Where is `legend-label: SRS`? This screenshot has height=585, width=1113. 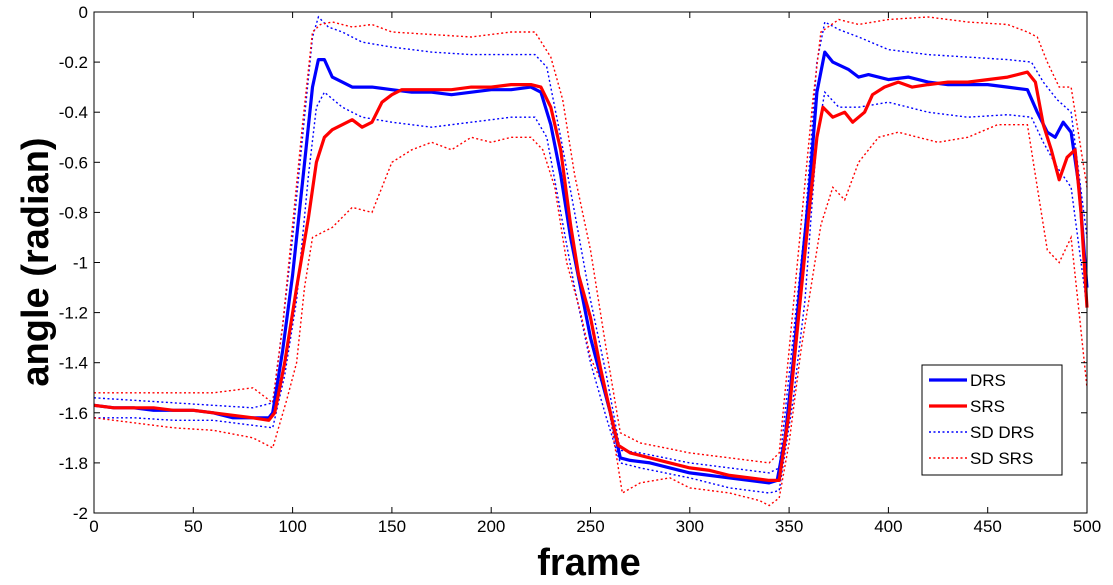
legend-label: SRS is located at coordinates (987, 406).